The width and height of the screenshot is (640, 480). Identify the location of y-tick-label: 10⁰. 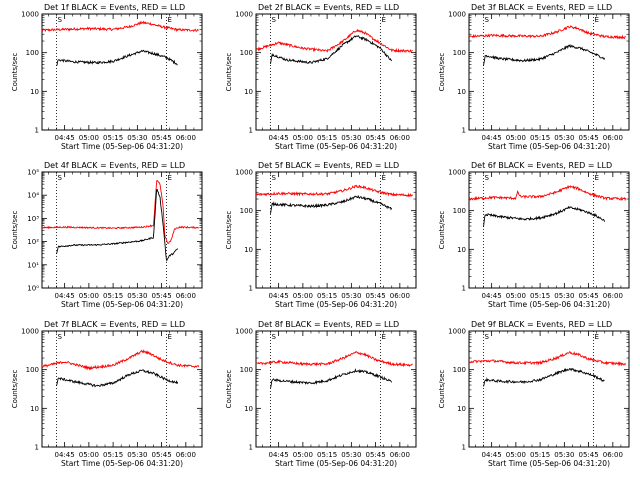
(33, 289).